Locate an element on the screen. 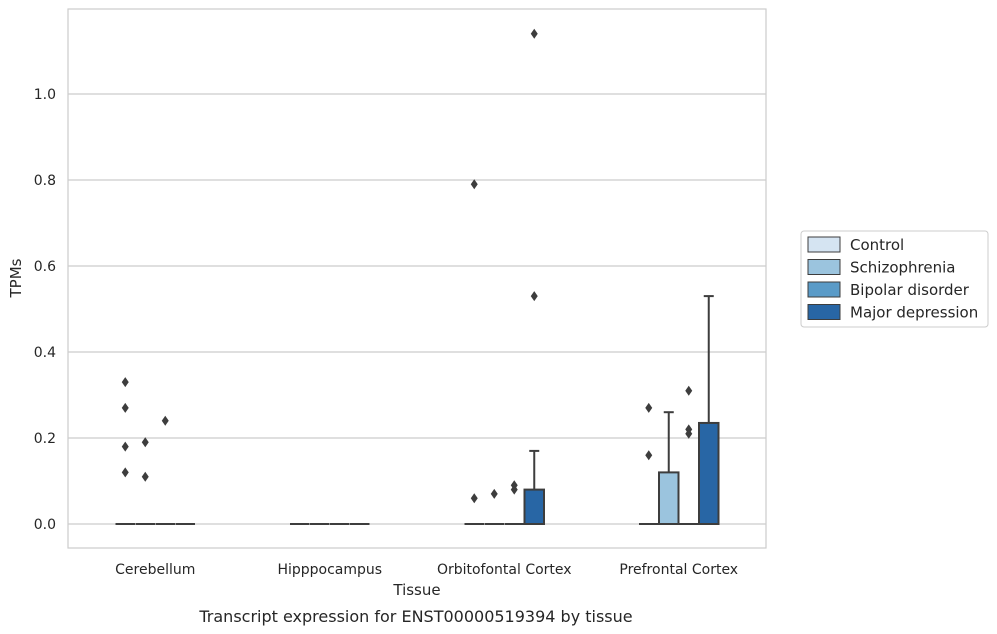 This screenshot has width=997, height=634. y-tick-label: 0.8 is located at coordinates (45, 181).